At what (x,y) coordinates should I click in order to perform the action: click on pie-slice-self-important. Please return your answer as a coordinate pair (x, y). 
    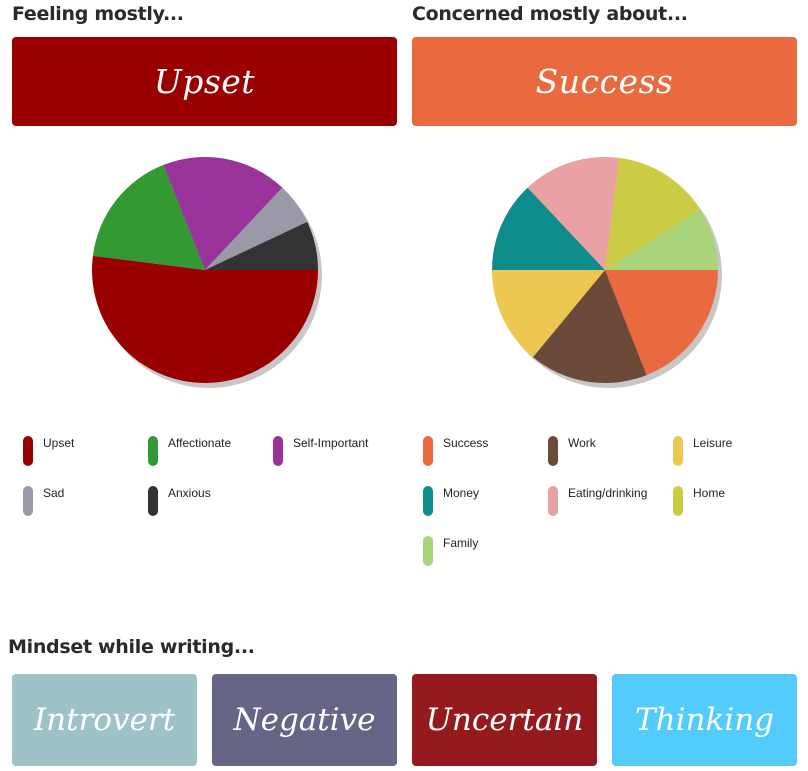
    Looking at the image, I should click on (223, 213).